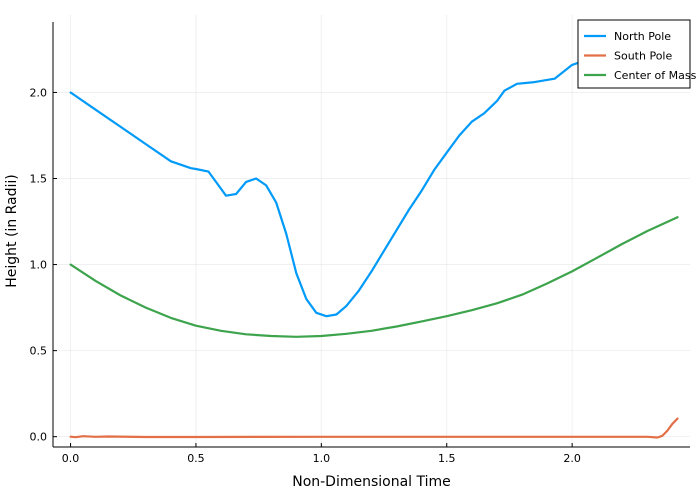  I want to click on x-tick-label: 0.5, so click(196, 458).